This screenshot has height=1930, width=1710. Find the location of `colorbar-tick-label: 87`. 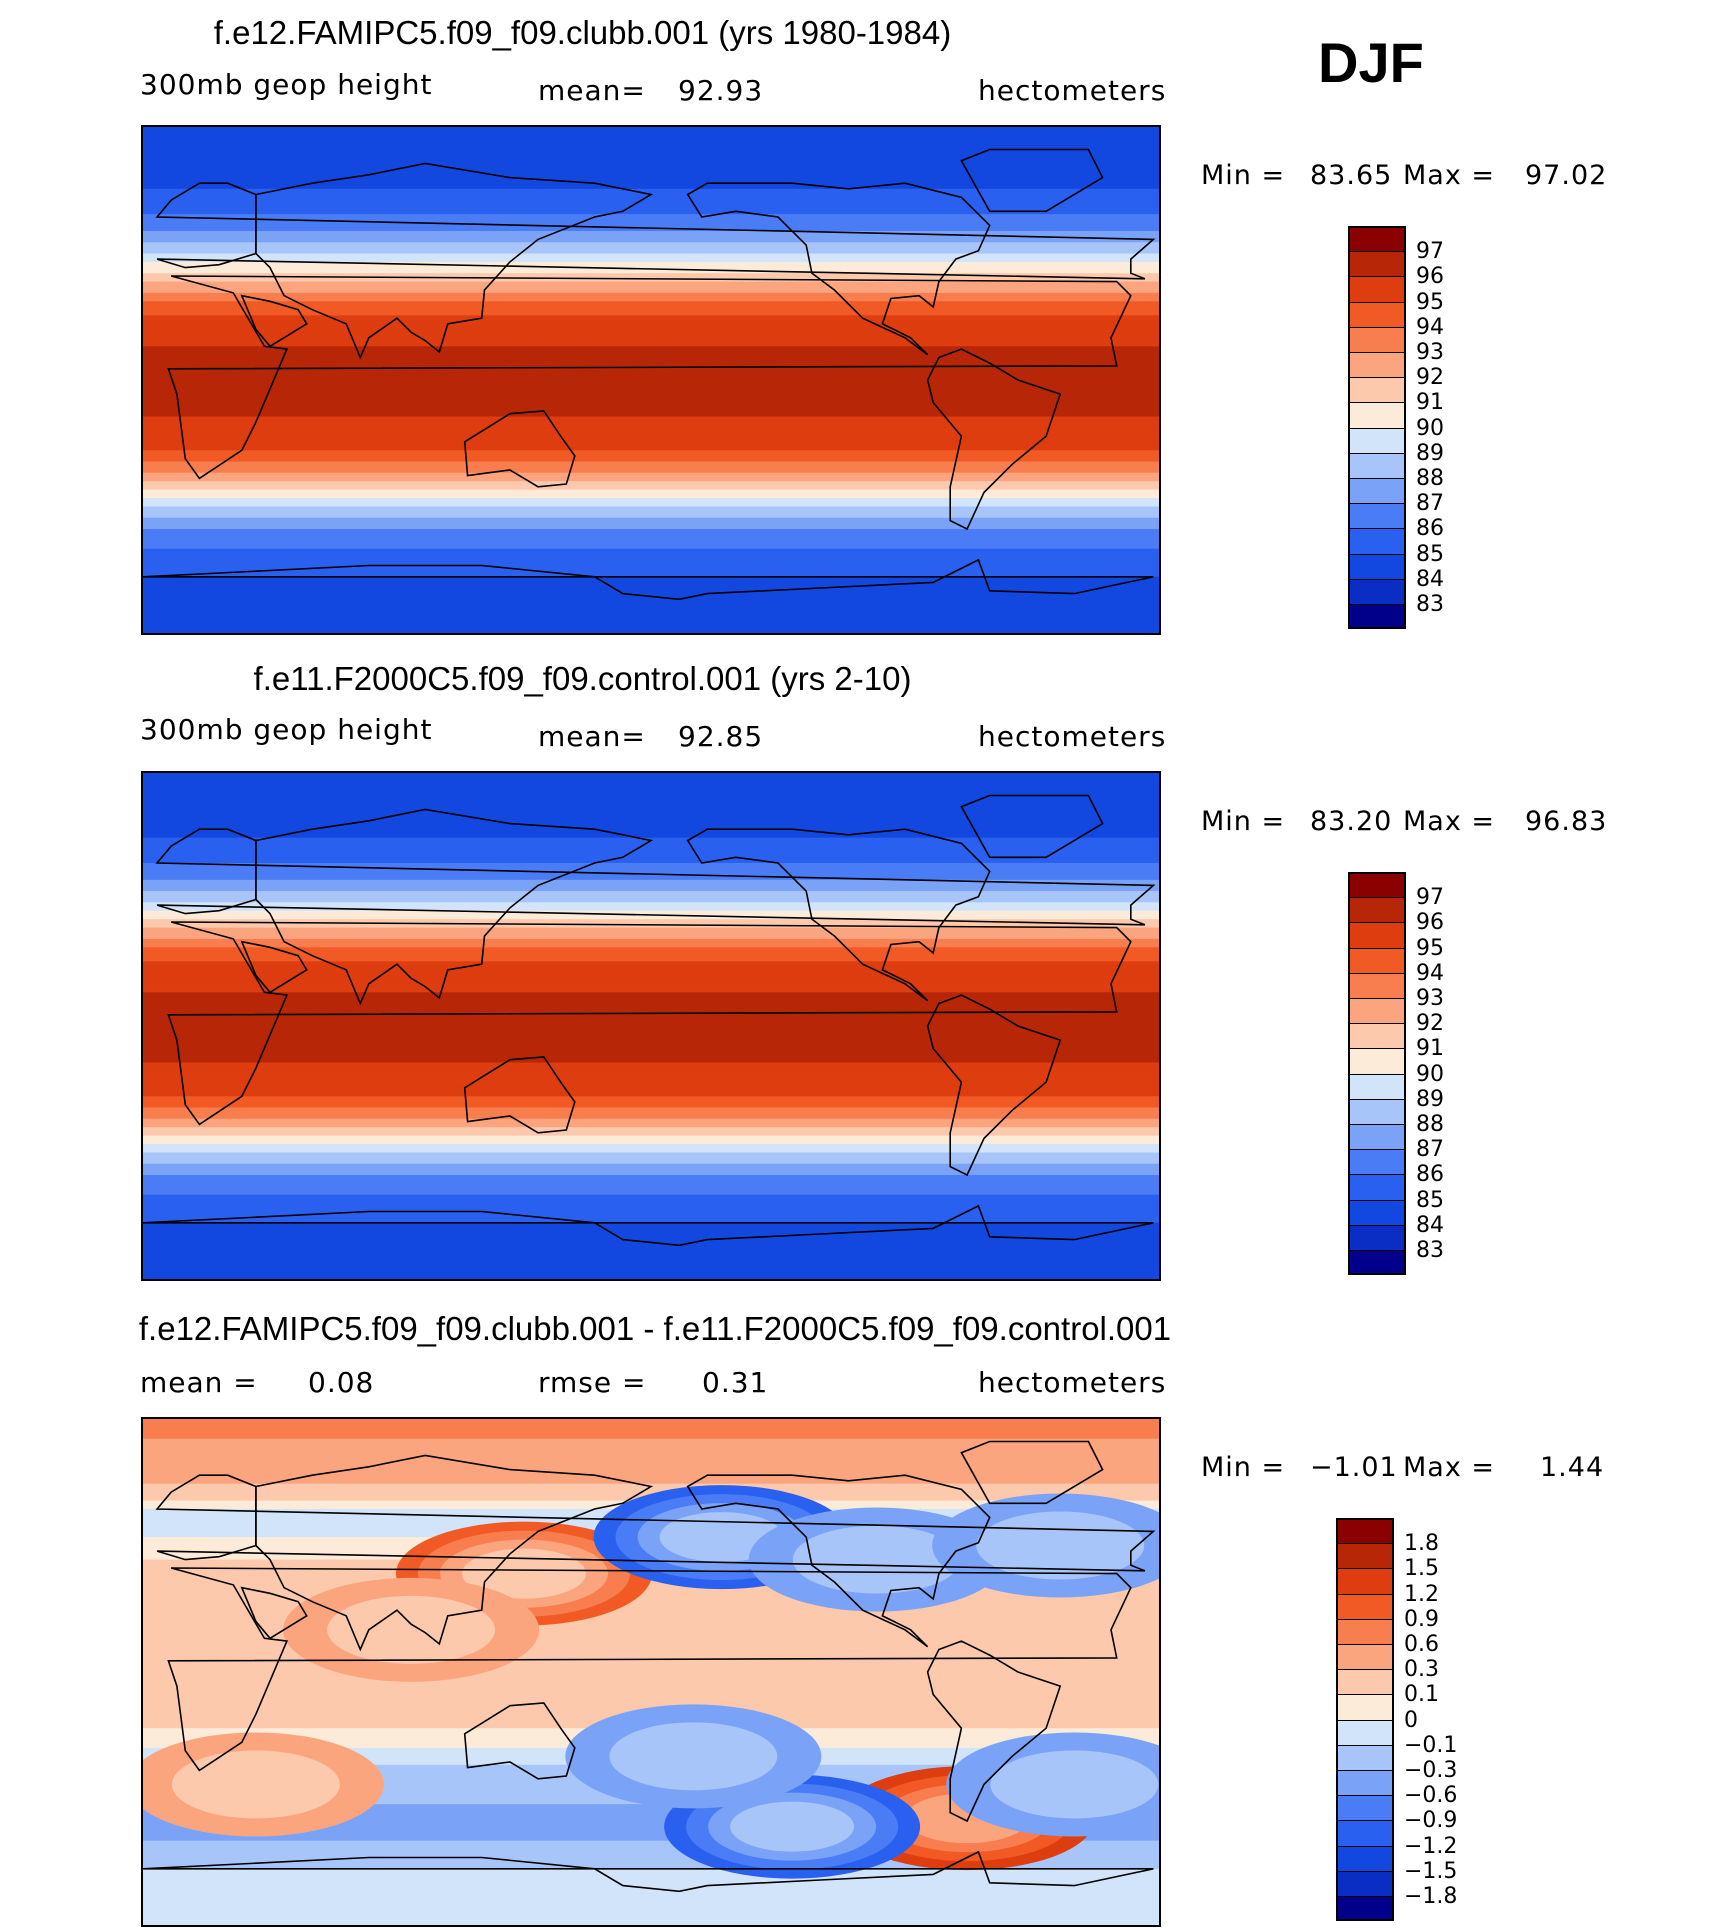

colorbar-tick-label: 87 is located at coordinates (1430, 504).